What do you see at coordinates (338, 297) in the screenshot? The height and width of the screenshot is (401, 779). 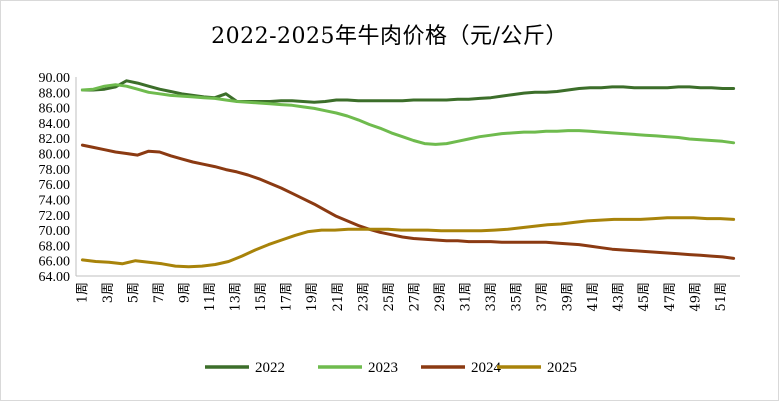 I see `x-tick-label: 21周` at bounding box center [338, 297].